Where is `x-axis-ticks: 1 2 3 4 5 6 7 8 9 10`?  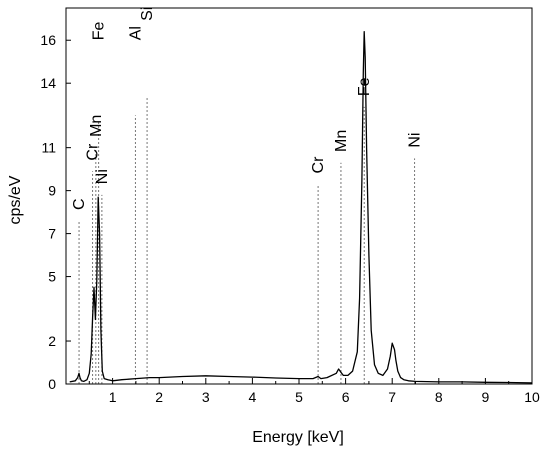 x-axis-ticks: 1 2 3 4 5 6 7 8 9 10 is located at coordinates (314, 391).